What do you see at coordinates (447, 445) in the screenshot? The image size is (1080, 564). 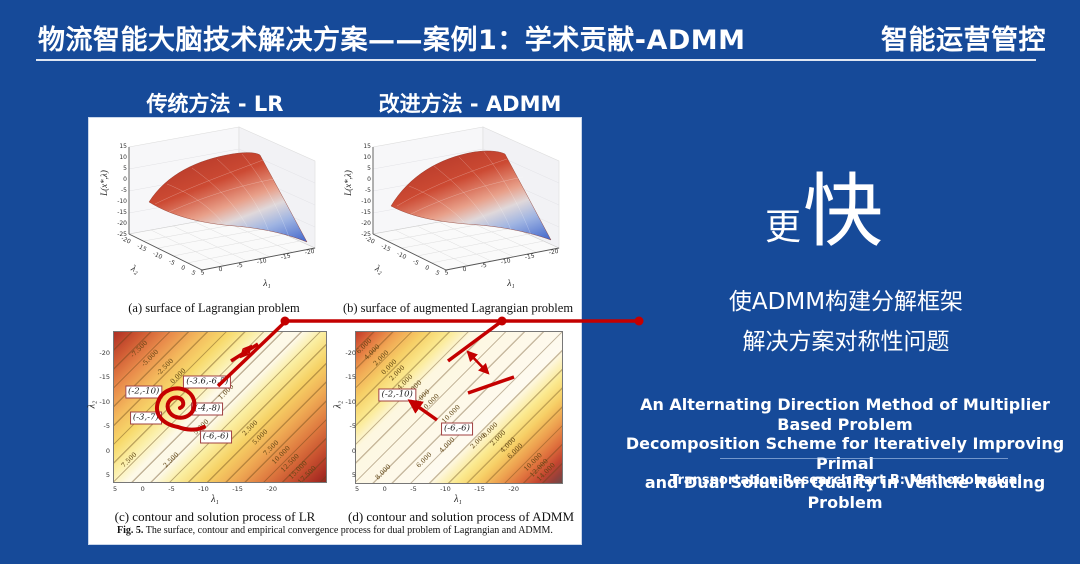 I see `contour-level-label: 4.000` at bounding box center [447, 445].